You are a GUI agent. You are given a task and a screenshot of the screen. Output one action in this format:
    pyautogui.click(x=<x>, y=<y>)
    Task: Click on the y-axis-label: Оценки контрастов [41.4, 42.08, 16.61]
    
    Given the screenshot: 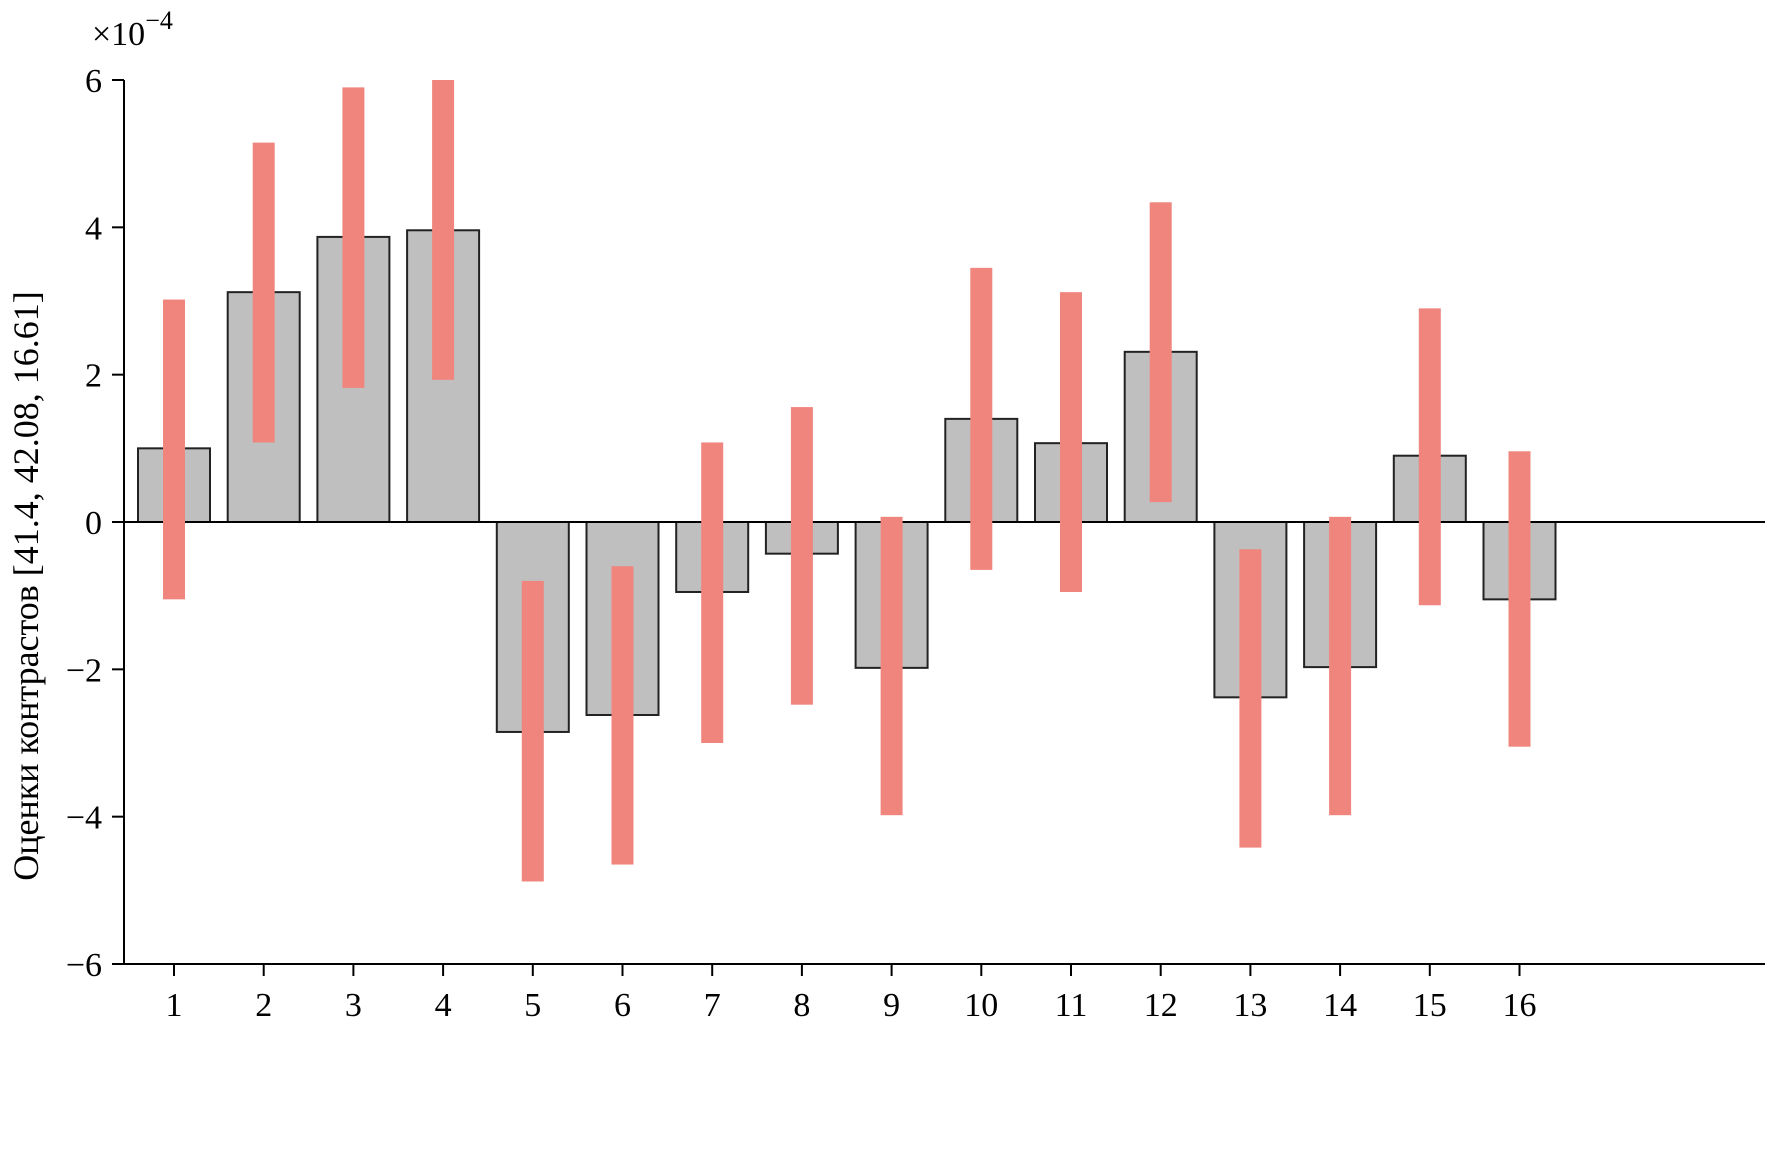 What is the action you would take?
    pyautogui.click(x=26, y=586)
    